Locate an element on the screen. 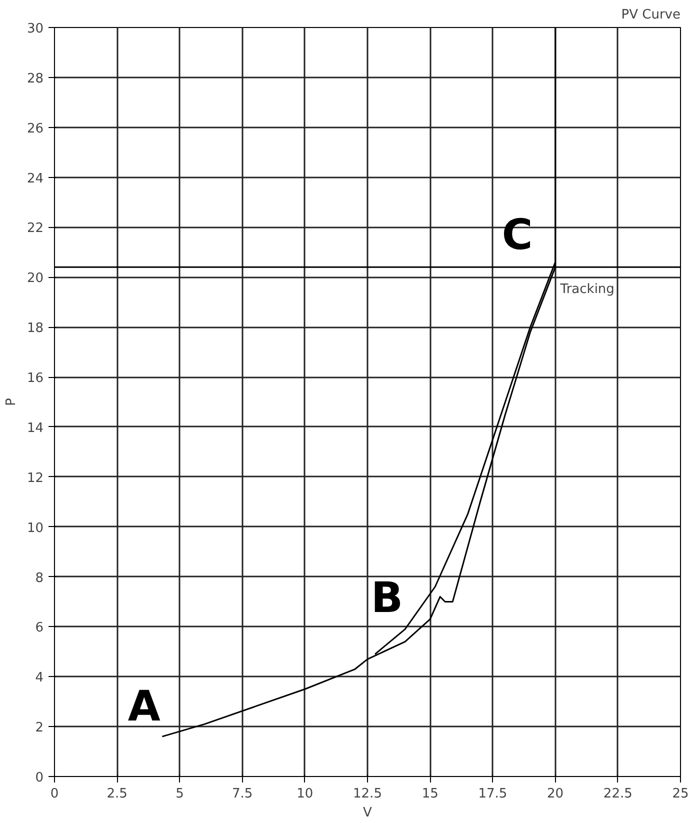 This screenshot has width=700, height=823. y-tick-label: 18 is located at coordinates (35, 328).